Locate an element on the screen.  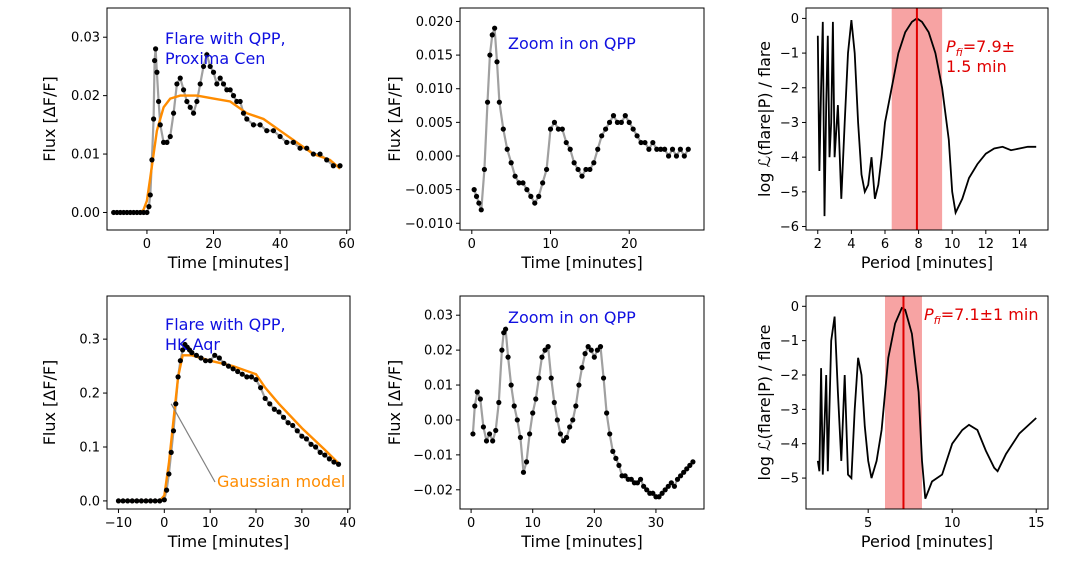
x-tick-label: 8 is located at coordinates (918, 244).